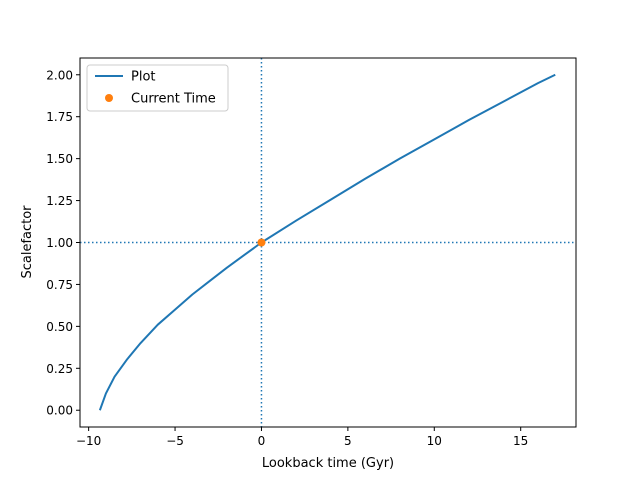 This screenshot has height=480, width=640. I want to click on y-tick-label: 0.25, so click(59, 369).